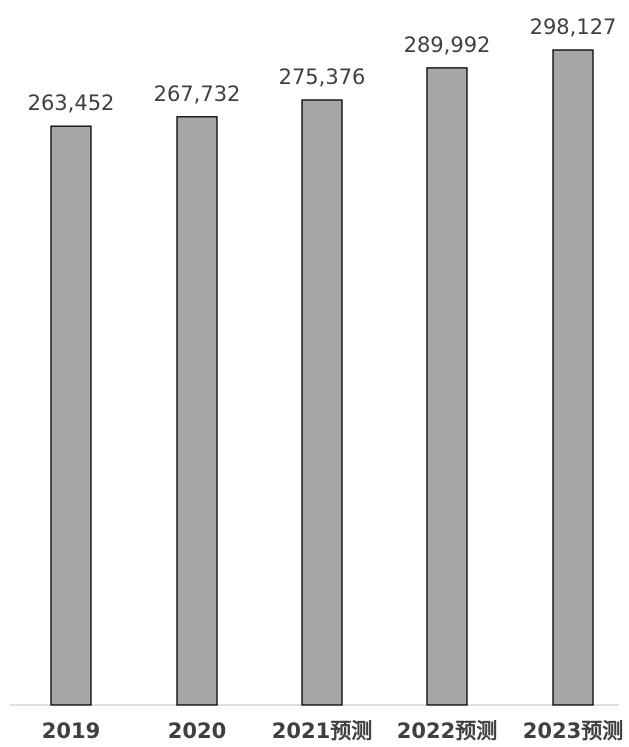 The height and width of the screenshot is (747, 629). I want to click on x-tick-label-3: 2022预测, so click(447, 731).